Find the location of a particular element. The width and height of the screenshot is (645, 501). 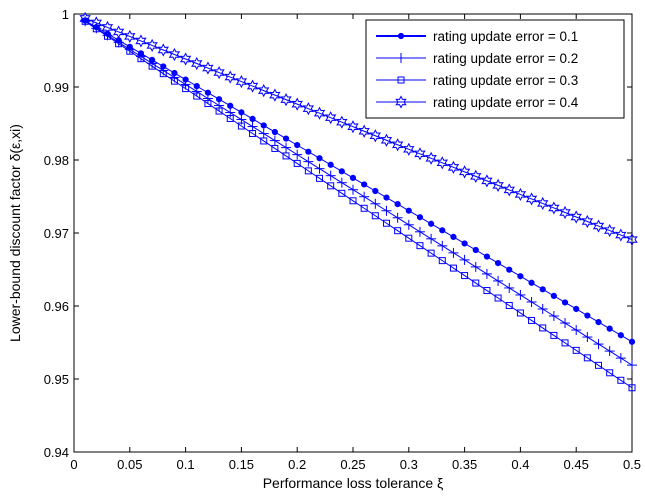

y-tick-label: 0.98 is located at coordinates (56, 160).